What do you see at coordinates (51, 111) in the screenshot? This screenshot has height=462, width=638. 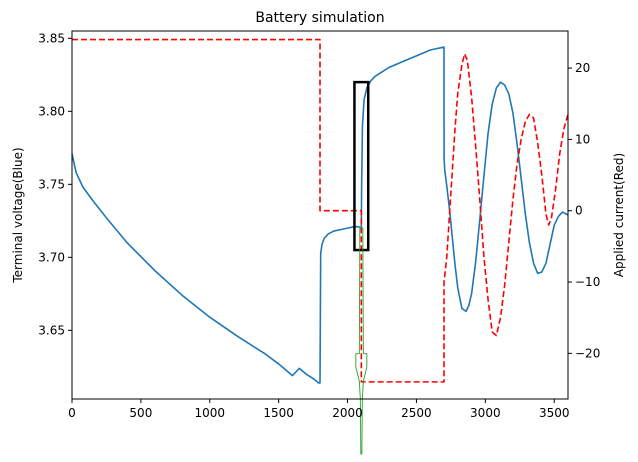 I see `left-tick-label: 3.80` at bounding box center [51, 111].